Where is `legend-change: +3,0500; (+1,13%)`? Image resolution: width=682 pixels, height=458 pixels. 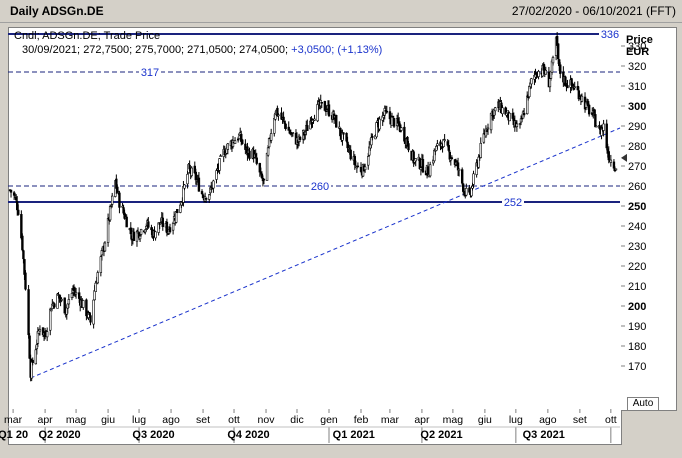
legend-change: +3,0500; (+1,13%) is located at coordinates (337, 50).